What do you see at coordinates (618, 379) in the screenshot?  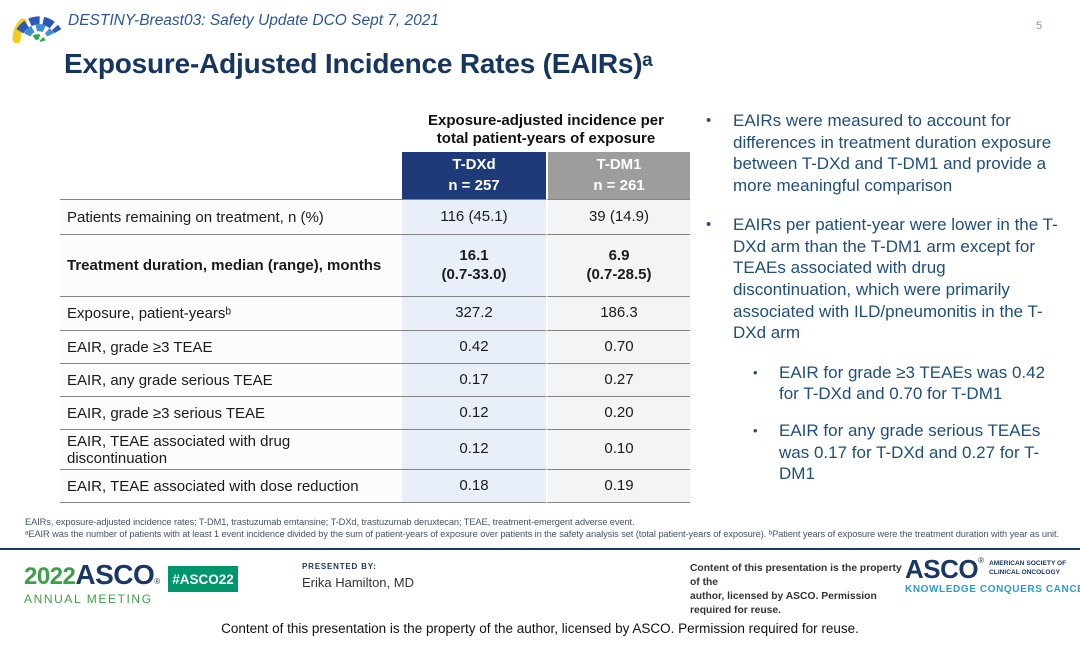 I see `tdm1-value: 0.27` at bounding box center [618, 379].